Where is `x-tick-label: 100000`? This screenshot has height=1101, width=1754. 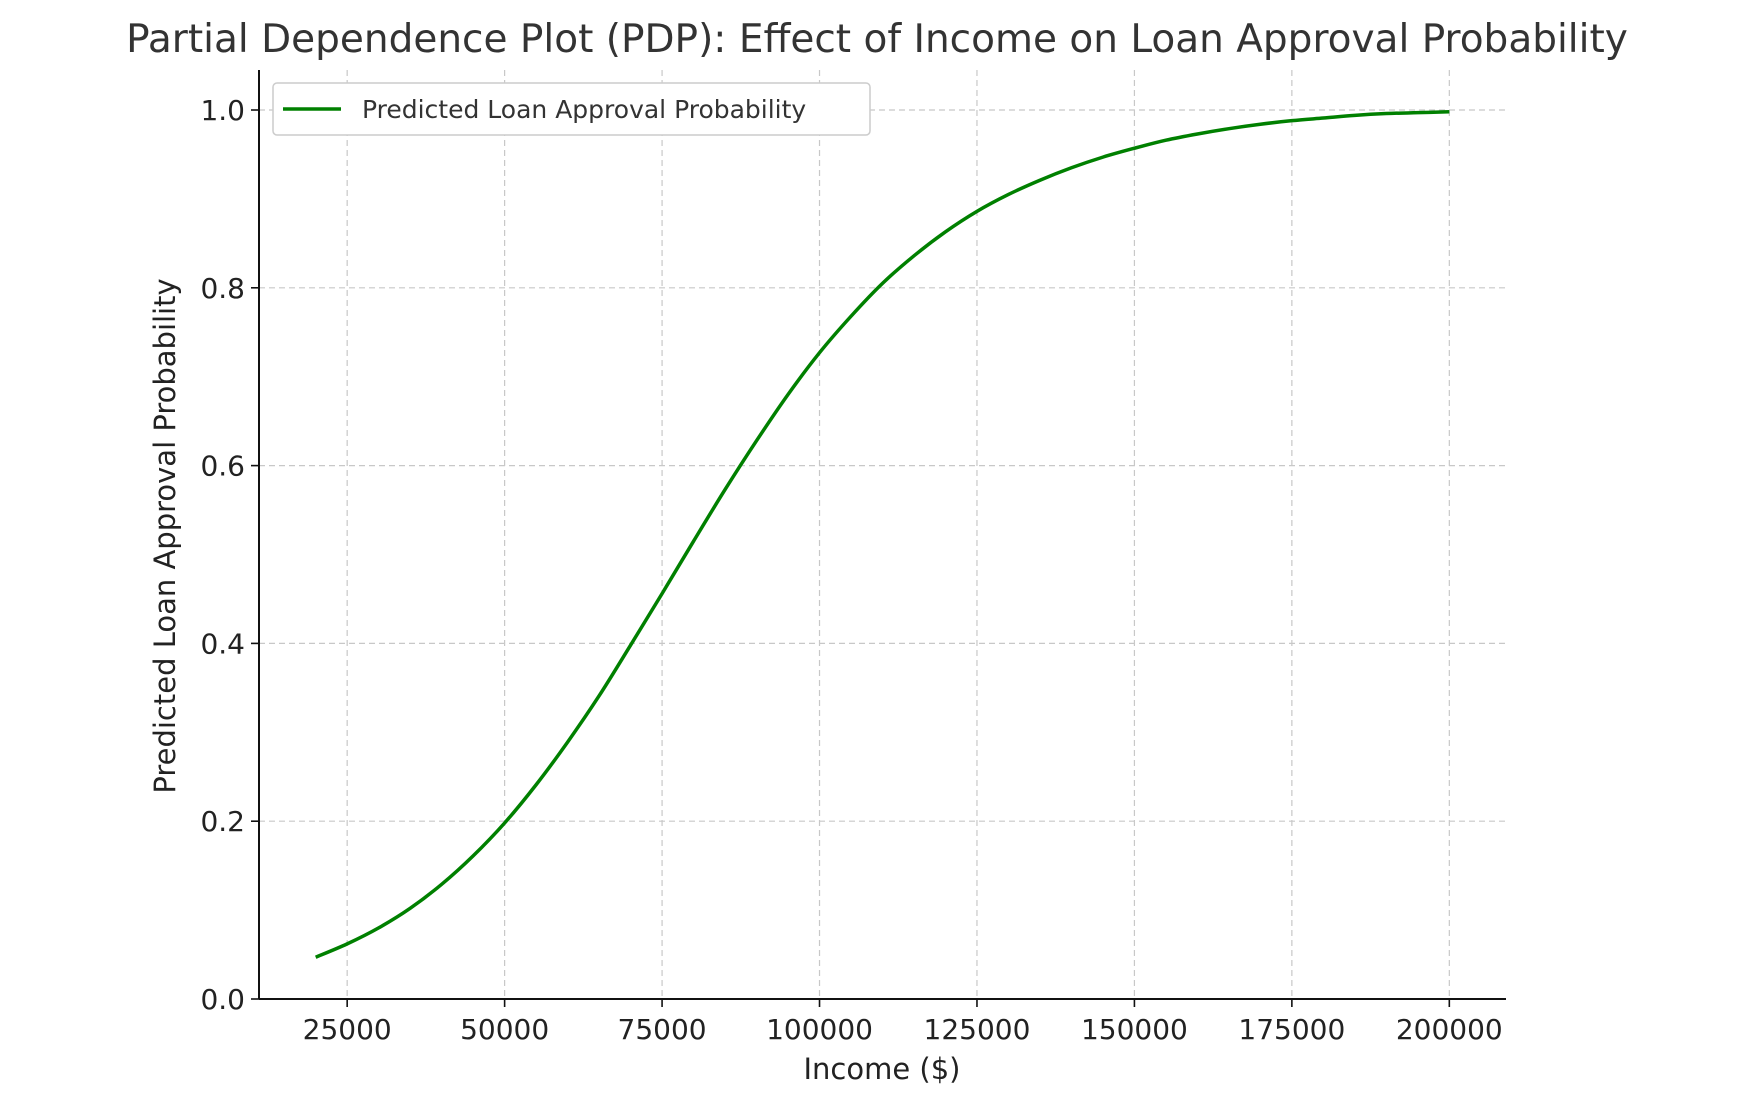 x-tick-label: 100000 is located at coordinates (819, 1029).